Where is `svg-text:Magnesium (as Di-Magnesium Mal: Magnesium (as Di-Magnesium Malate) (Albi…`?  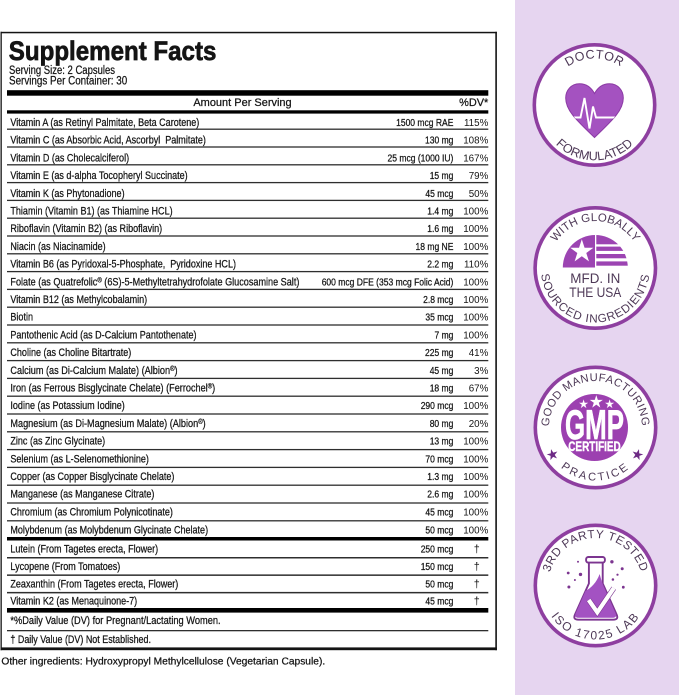
svg-text:Magnesium (as Di-Magnesium Mal: Magnesium (as Di-Magnesium Malate) (Albi… is located at coordinates (107, 424).